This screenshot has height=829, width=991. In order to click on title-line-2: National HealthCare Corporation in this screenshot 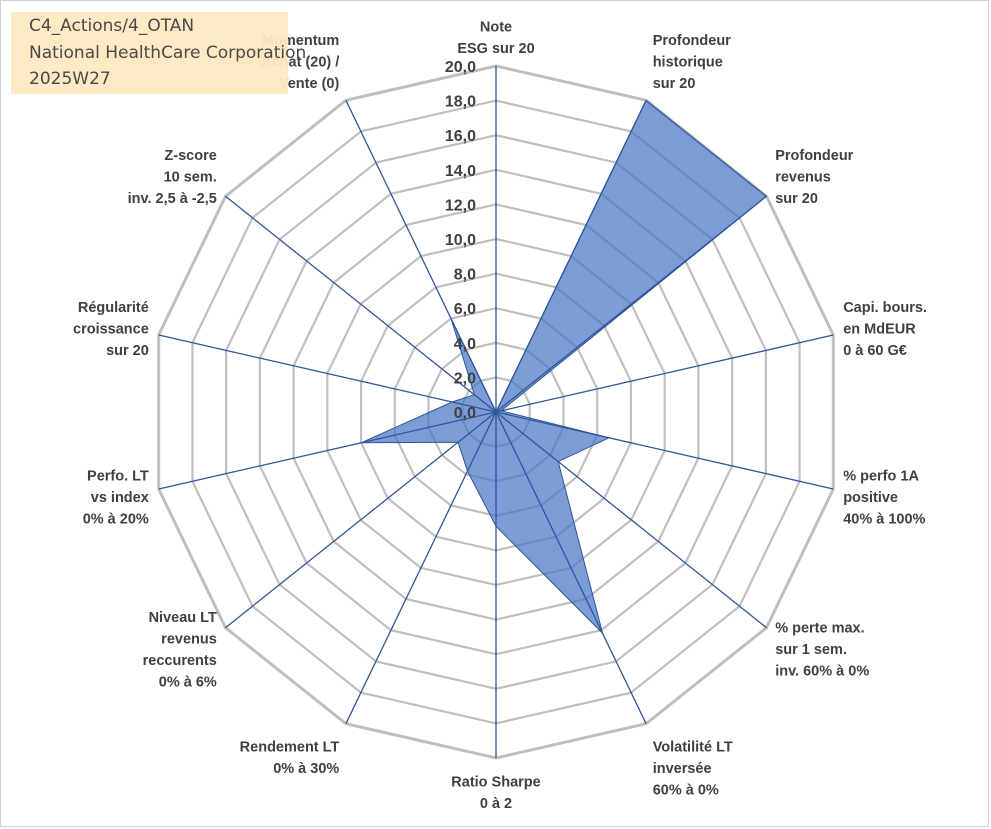, I will do `click(168, 53)`.